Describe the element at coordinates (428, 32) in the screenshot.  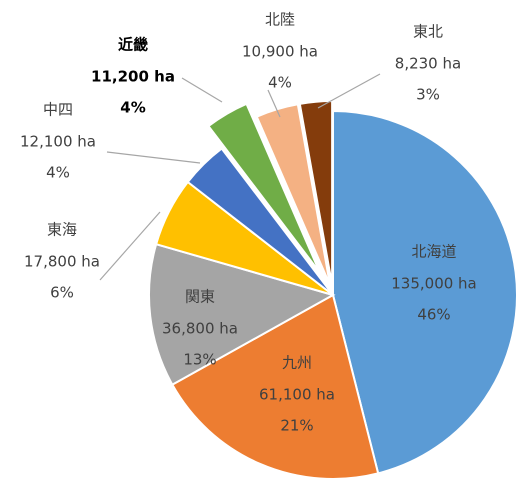
I see `category-label: 東北` at that location.